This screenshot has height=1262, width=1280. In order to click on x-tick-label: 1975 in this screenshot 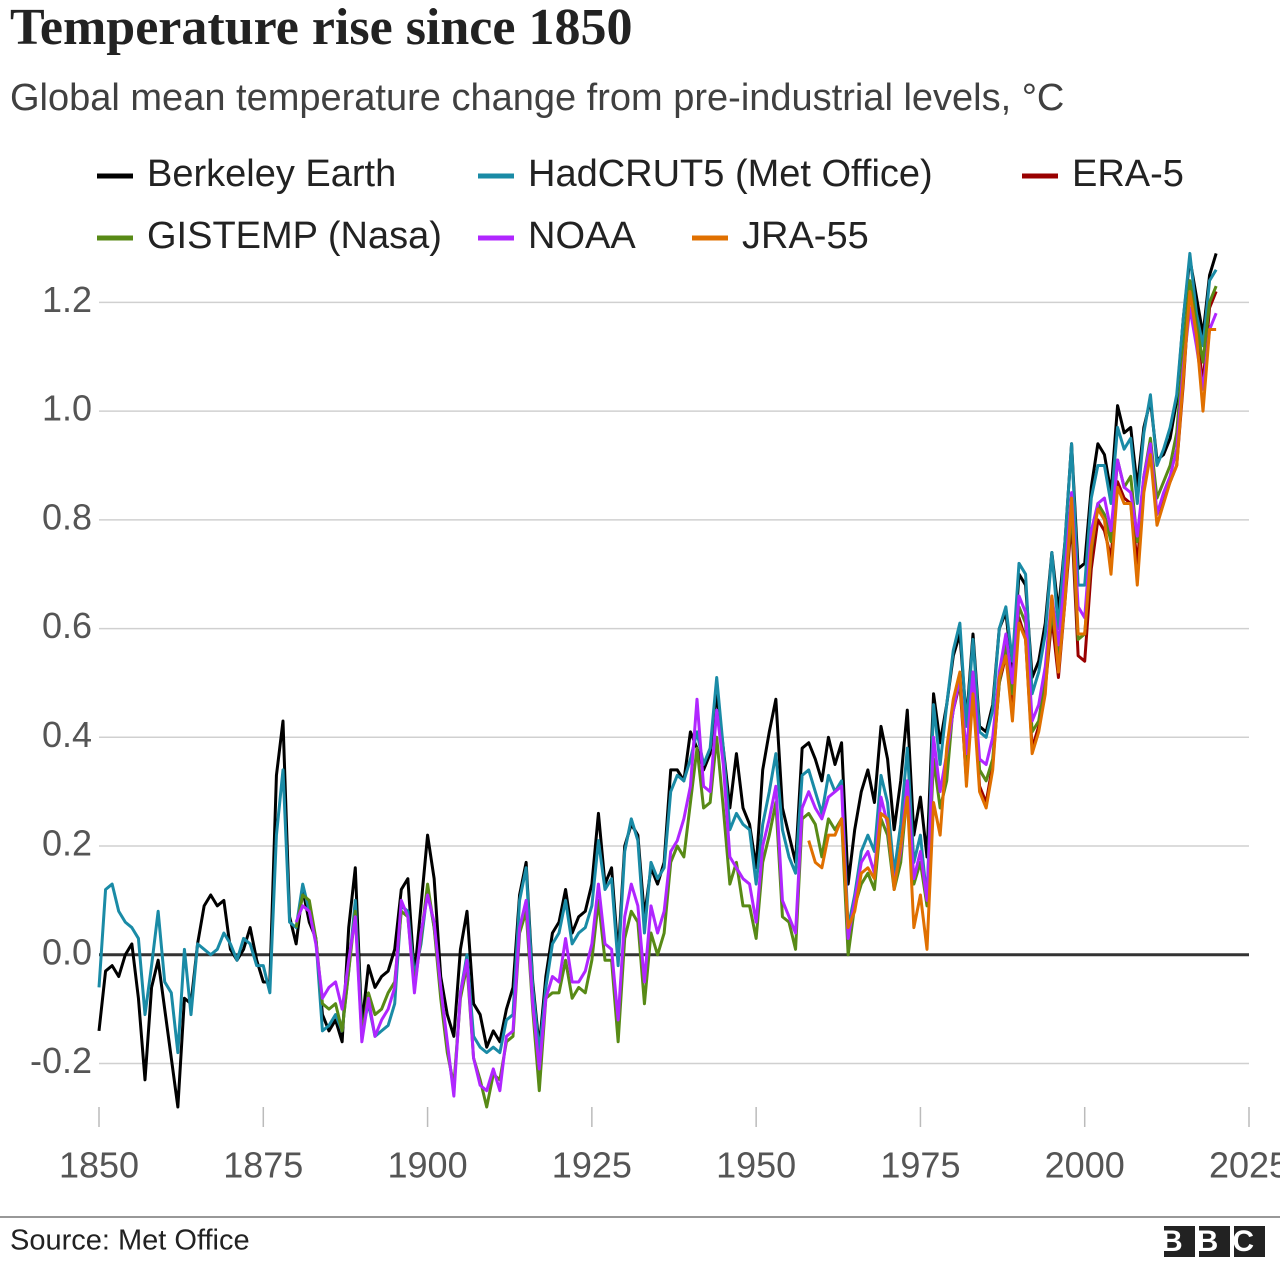, I will do `click(920, 1165)`.